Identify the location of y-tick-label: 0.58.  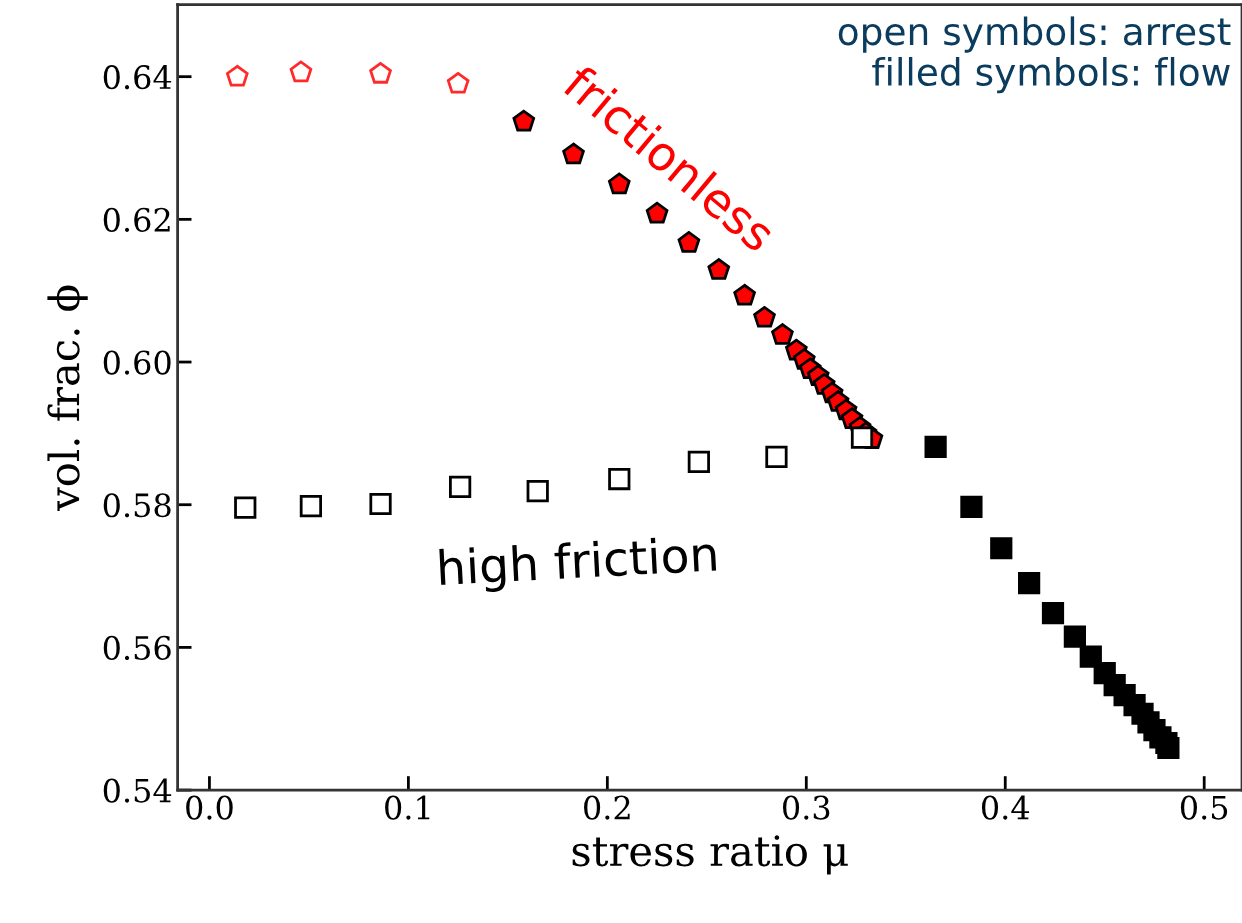
(137, 505).